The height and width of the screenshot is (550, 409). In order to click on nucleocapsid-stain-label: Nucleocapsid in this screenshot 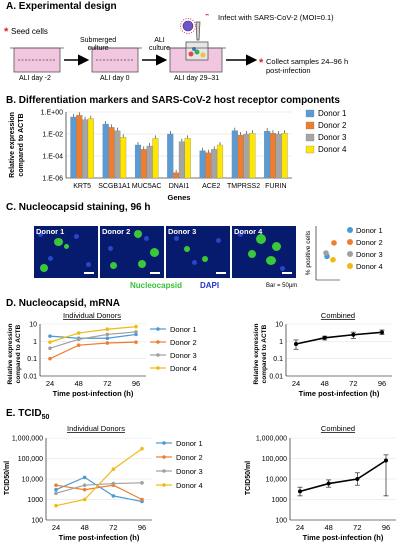, I will do `click(156, 285)`.